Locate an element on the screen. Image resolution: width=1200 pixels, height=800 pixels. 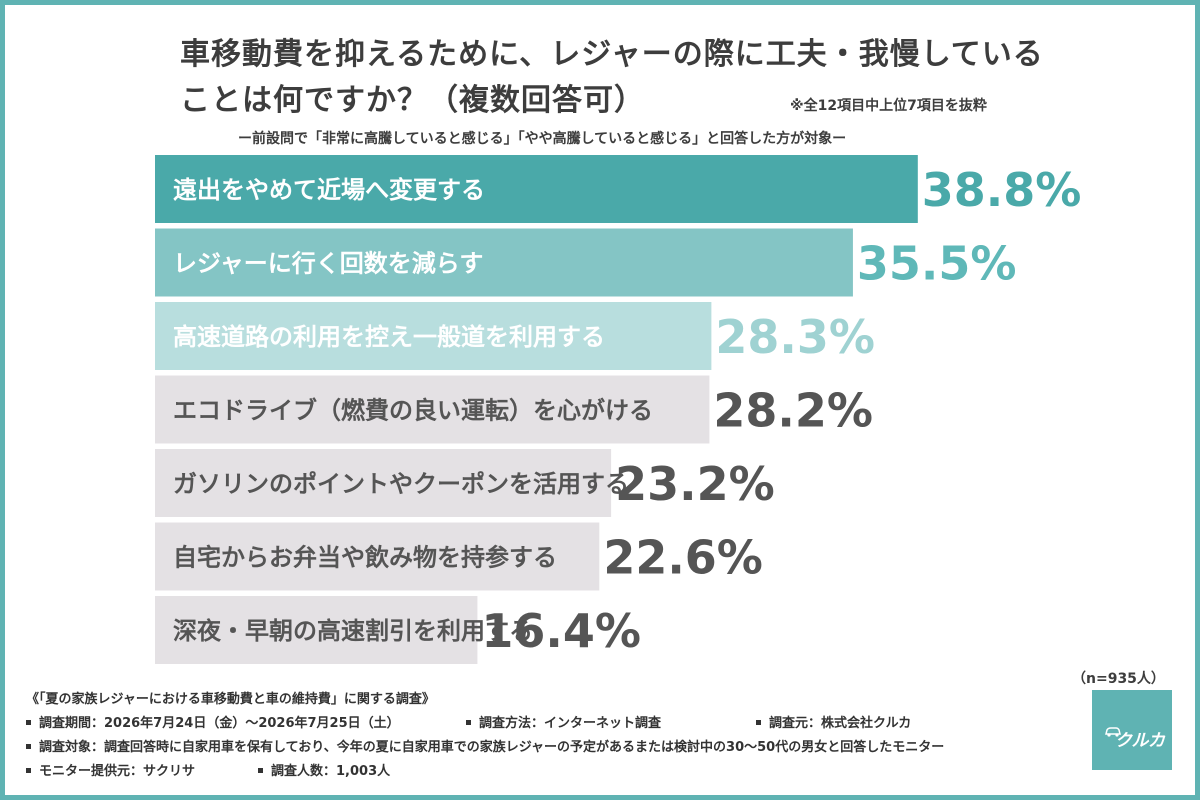
survey-period: 調査期間：2026年7月24日（金）〜2026年7月25日（土） is located at coordinates (219, 723).